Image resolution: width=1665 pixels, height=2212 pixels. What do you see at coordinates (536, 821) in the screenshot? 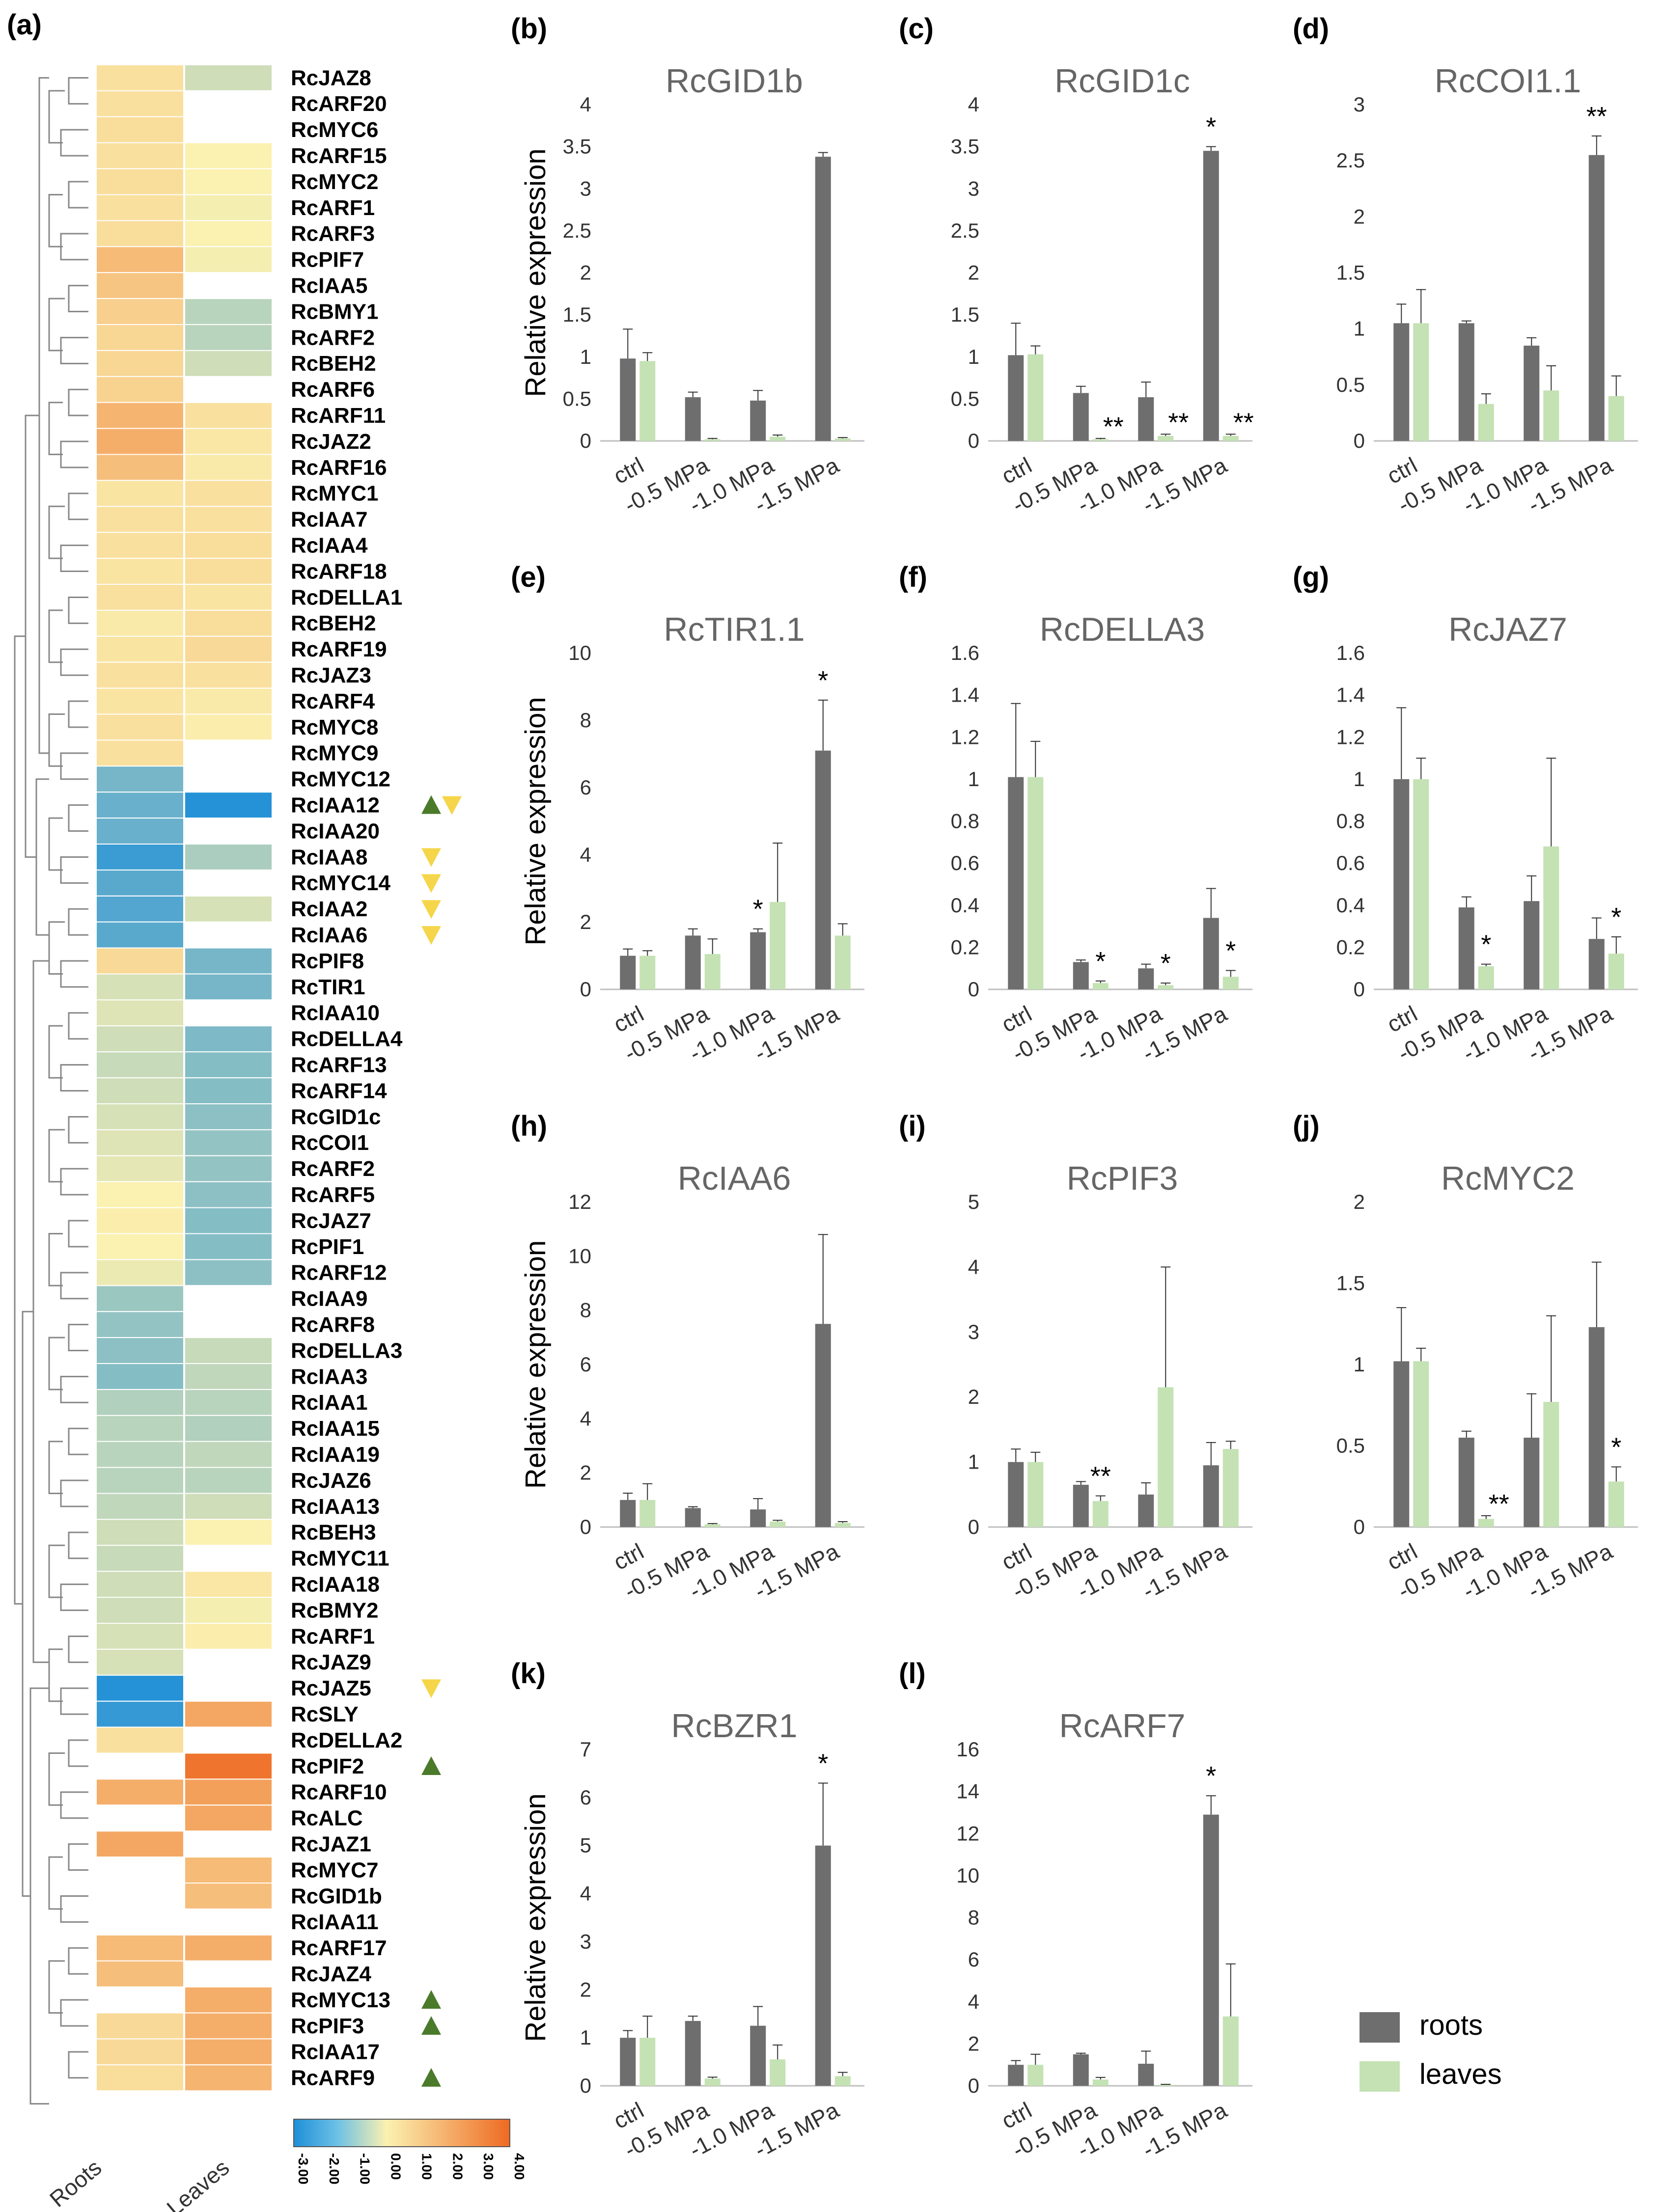
I see `y-axis-label: Relative expression` at bounding box center [536, 821].